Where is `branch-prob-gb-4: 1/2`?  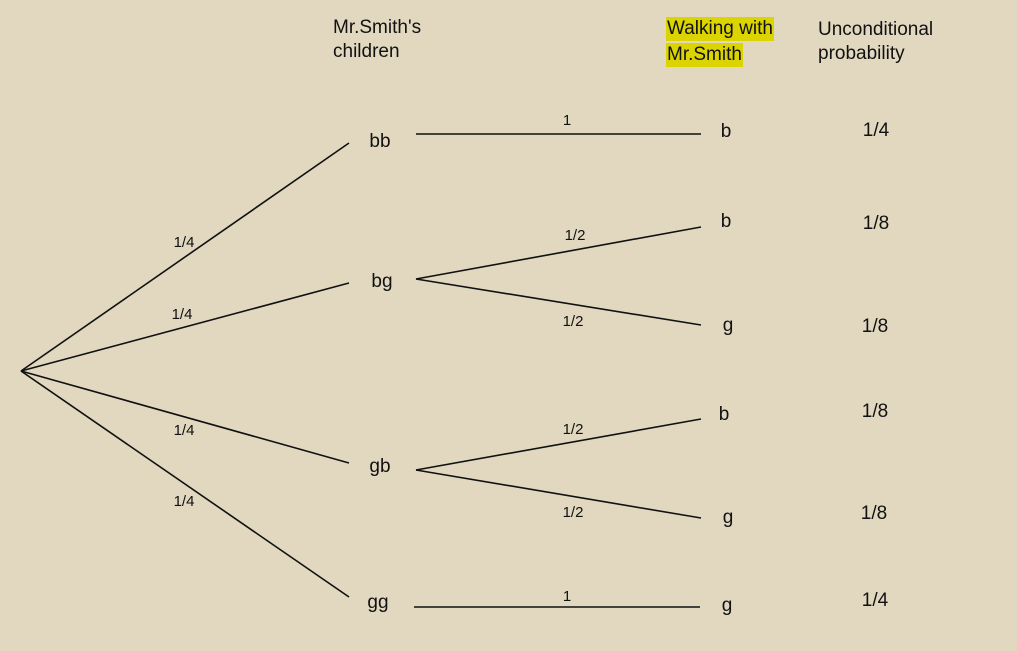
branch-prob-gb-4: 1/2 is located at coordinates (573, 429).